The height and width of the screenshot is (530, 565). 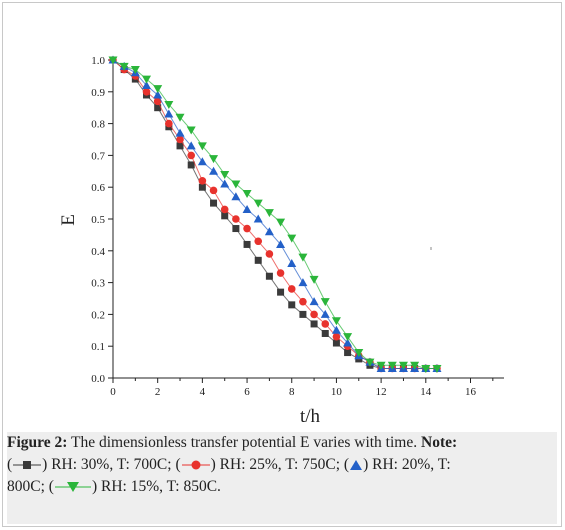 I want to click on y-tick-label: 1.0, so click(x=98, y=61).